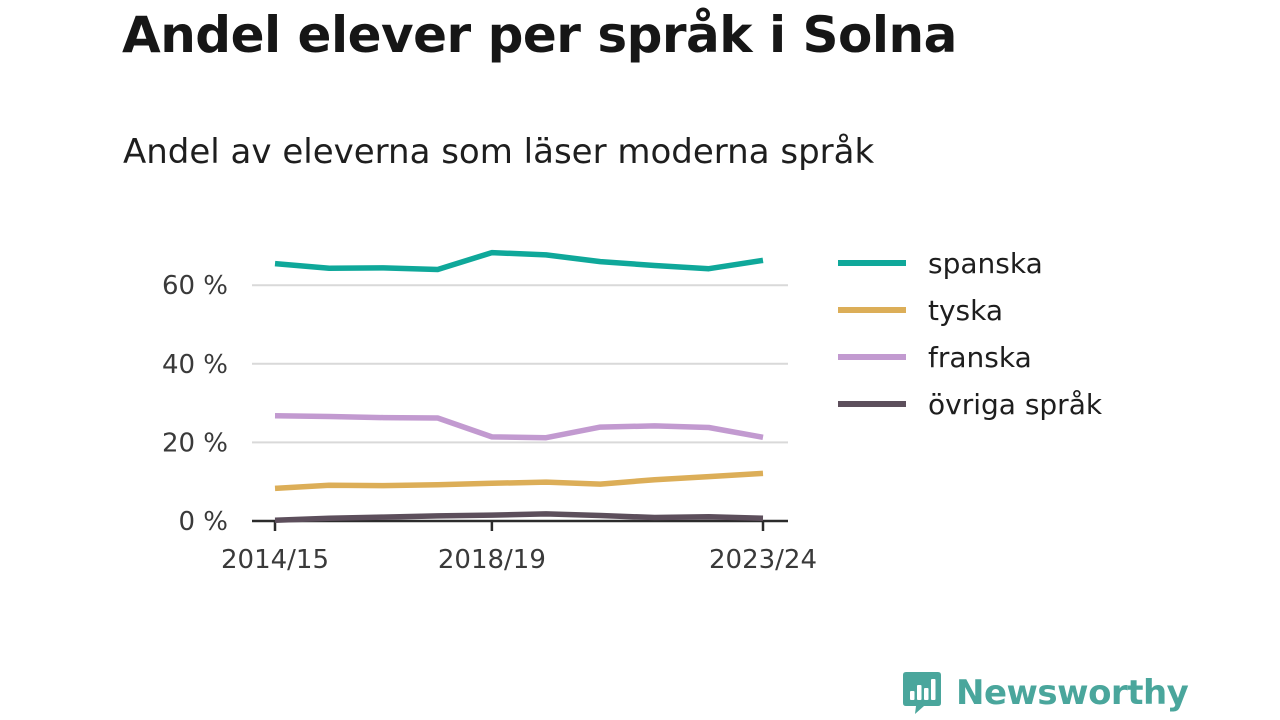  I want to click on y-tick-label: 20 %, so click(195, 443).